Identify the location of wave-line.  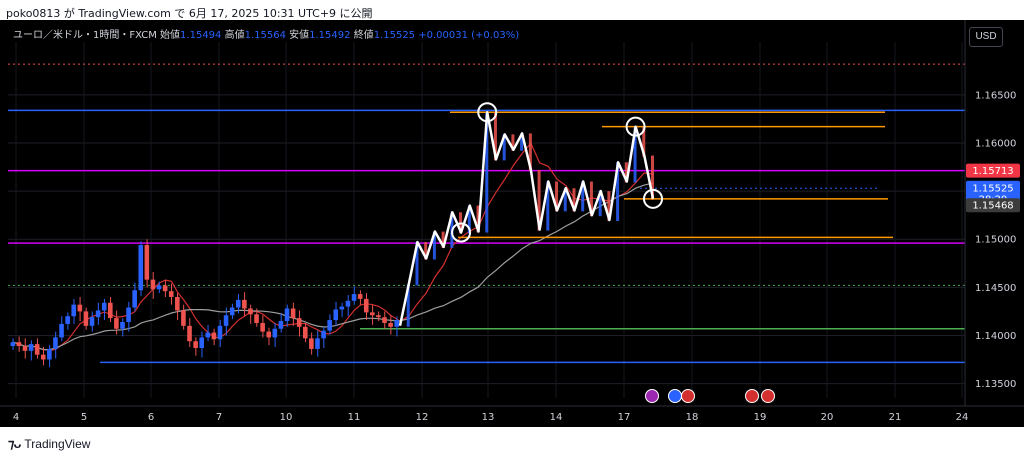
(526, 218).